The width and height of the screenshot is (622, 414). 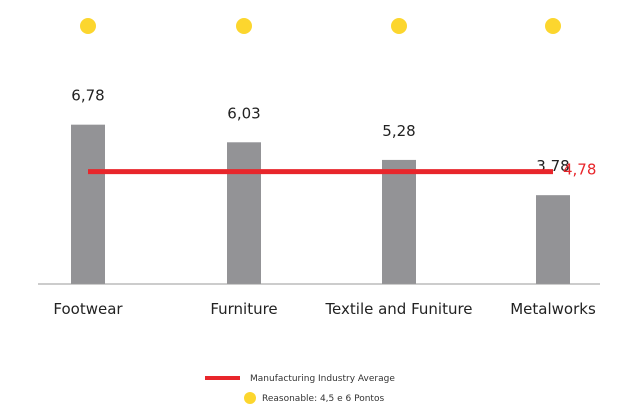 I want to click on category-label: Textile and Funiture, so click(x=398, y=309).